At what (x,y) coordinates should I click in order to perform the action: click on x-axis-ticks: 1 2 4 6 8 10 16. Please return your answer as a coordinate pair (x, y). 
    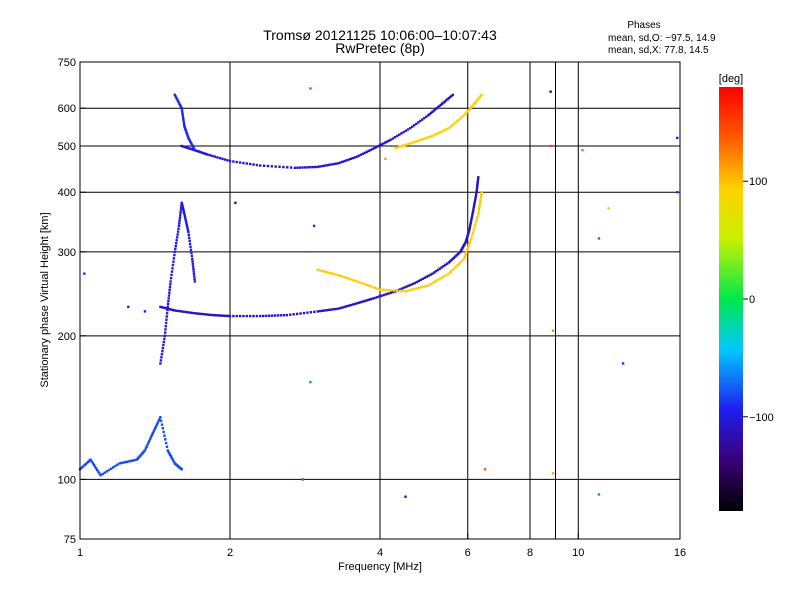
    Looking at the image, I should click on (381, 546).